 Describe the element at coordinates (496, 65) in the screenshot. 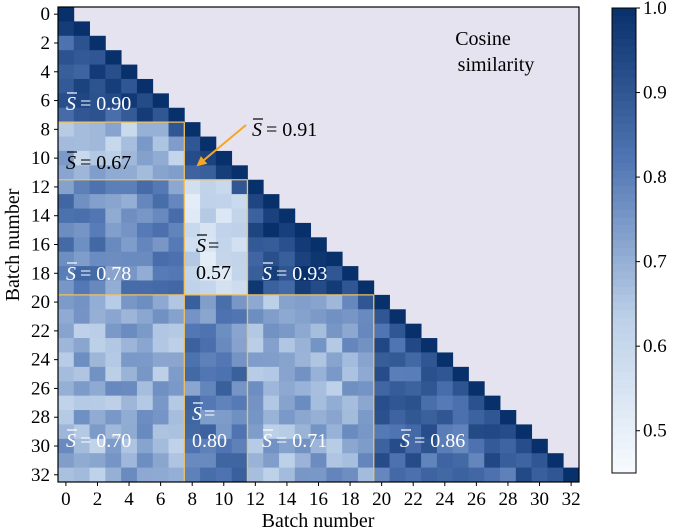

I see `cosine-similarity-note-line2: similarity` at that location.